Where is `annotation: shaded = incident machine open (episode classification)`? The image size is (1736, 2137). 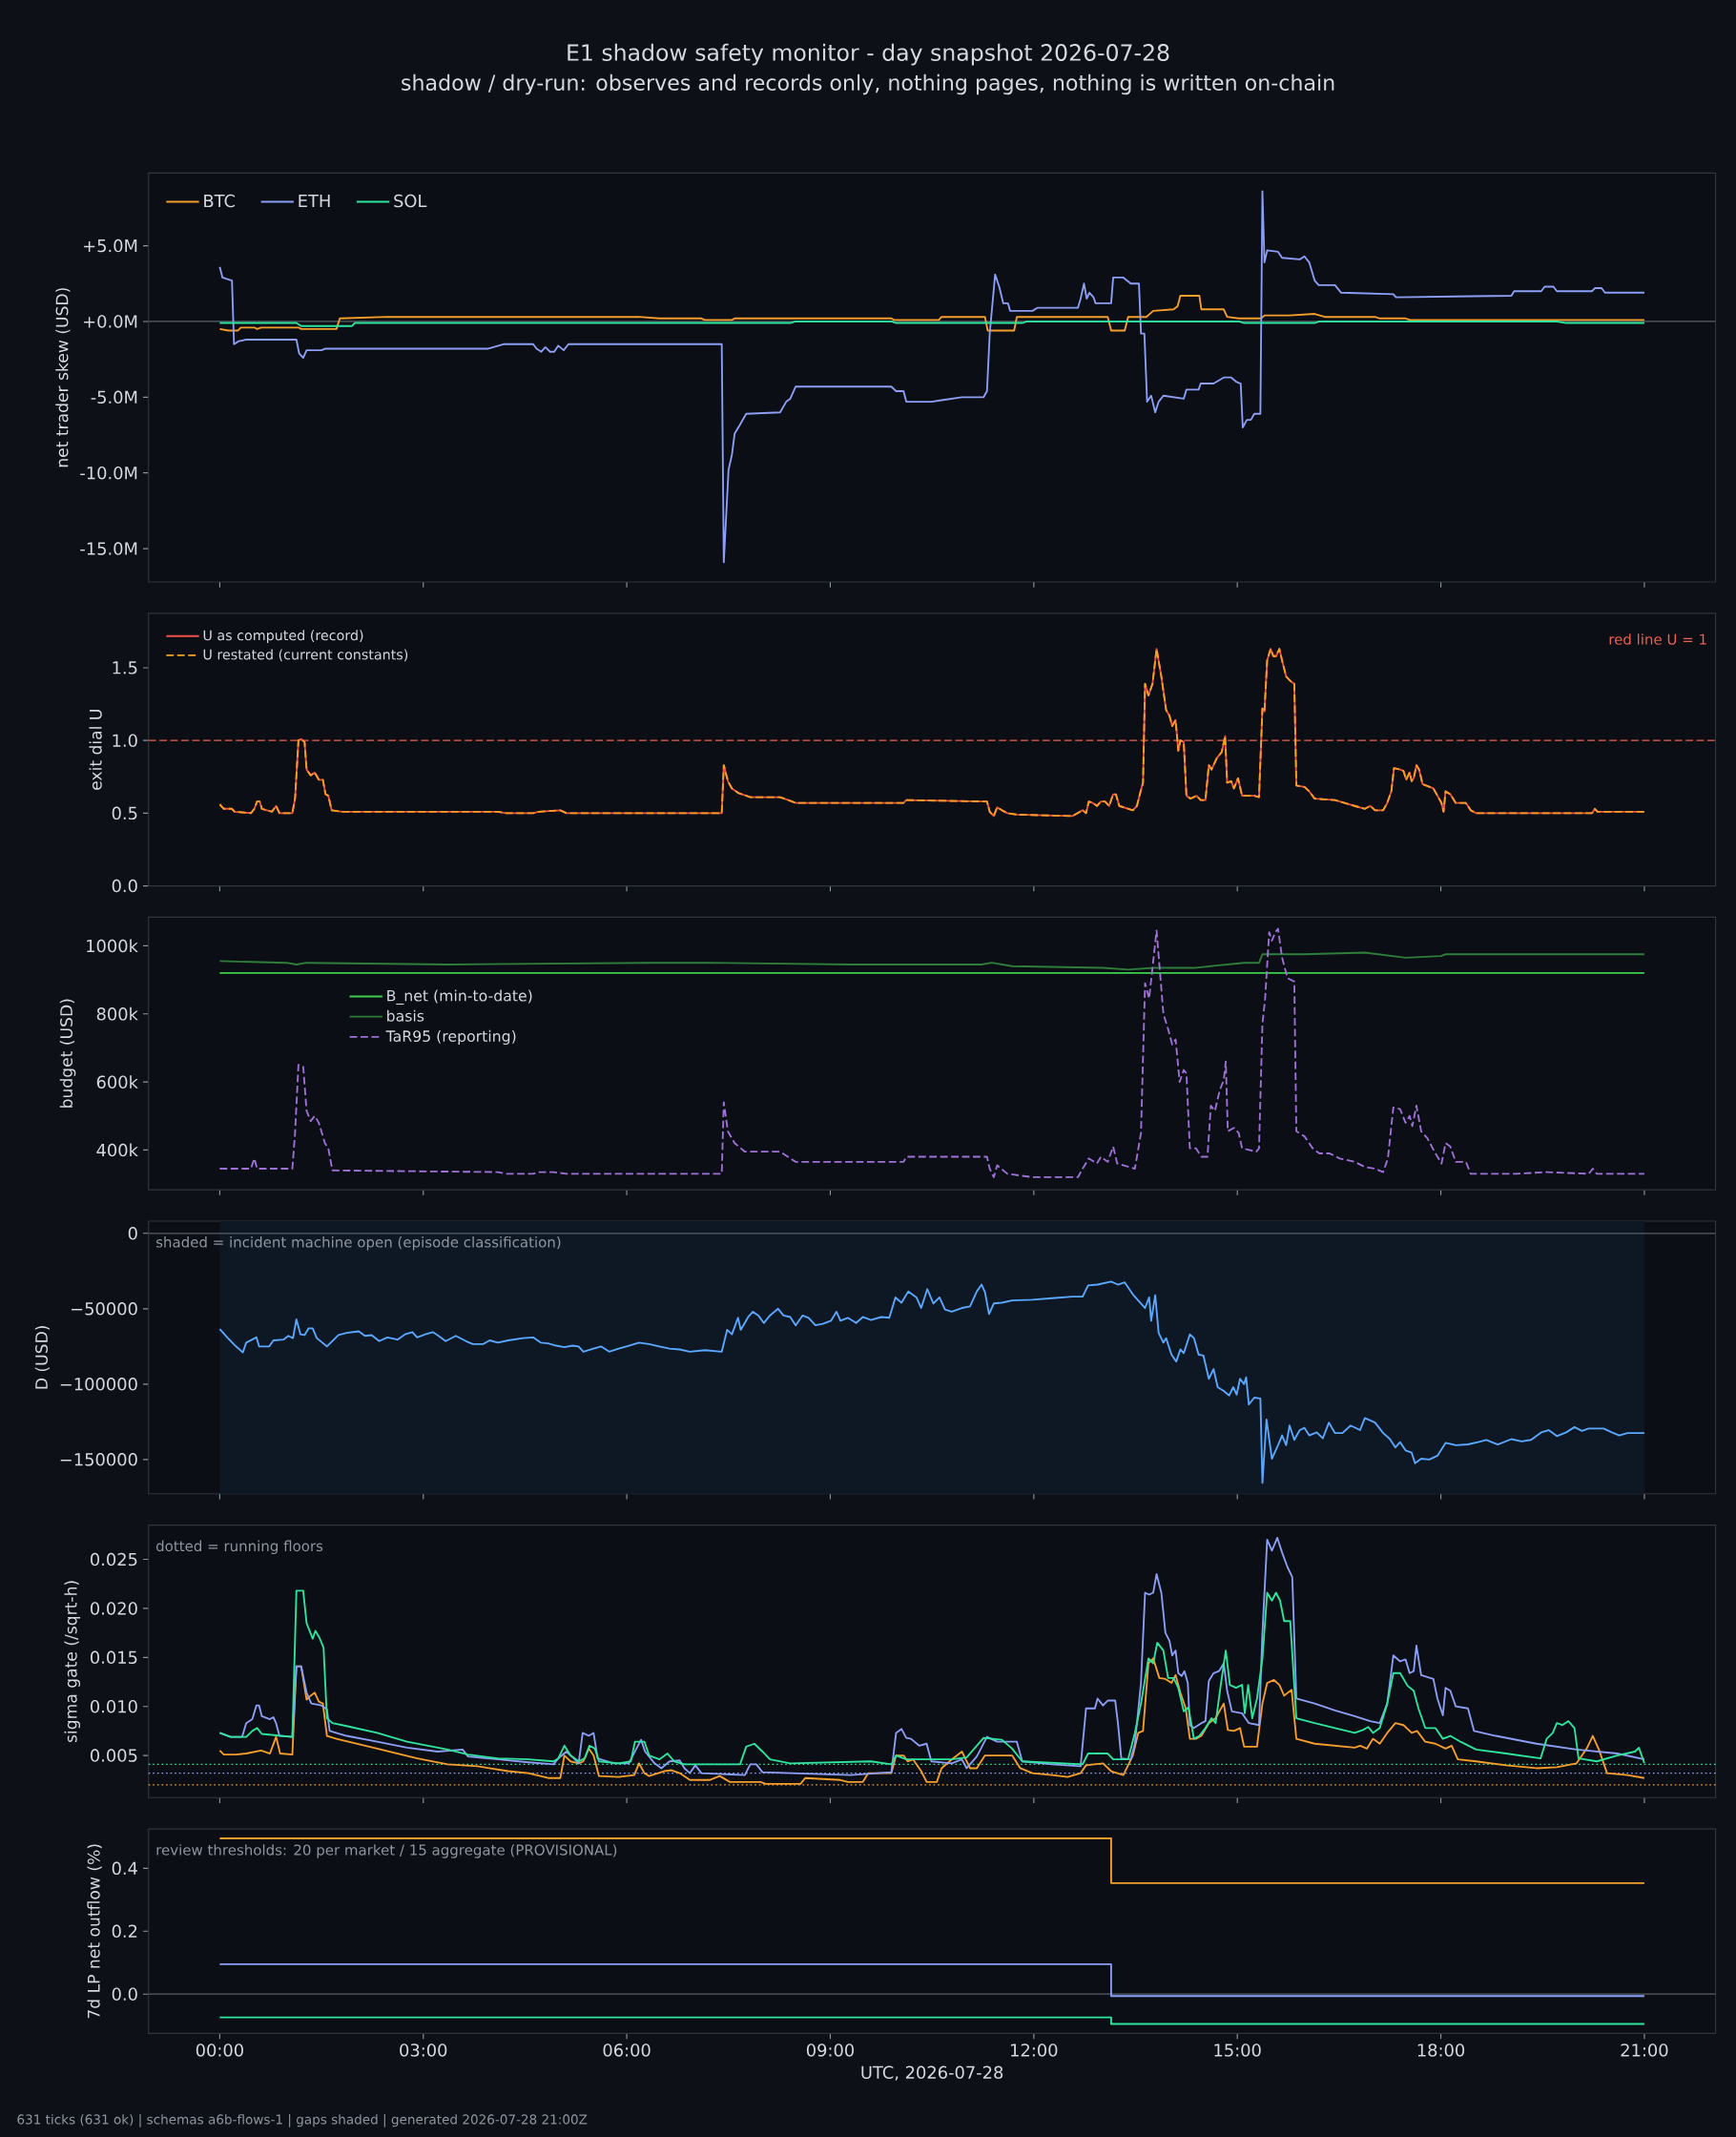 annotation: shaded = incident machine open (episode classification) is located at coordinates (358, 1243).